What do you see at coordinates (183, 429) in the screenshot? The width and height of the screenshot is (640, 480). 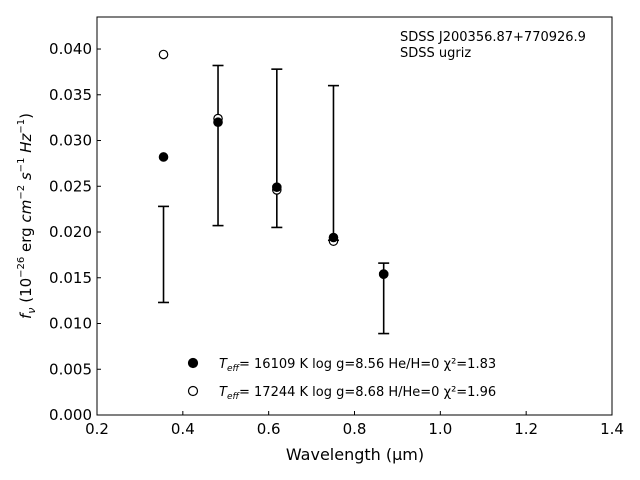 I see `x-tick-label: 0.4` at bounding box center [183, 429].